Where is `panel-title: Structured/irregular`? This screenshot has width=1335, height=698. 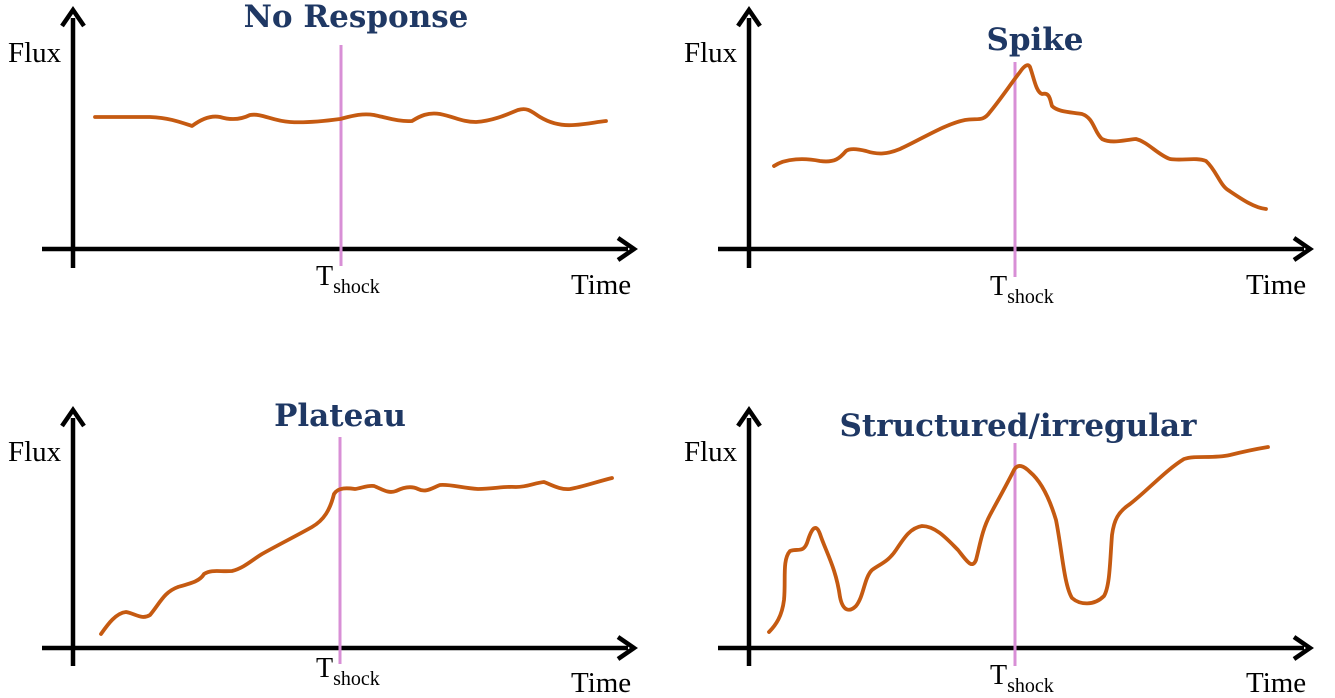 panel-title: Structured/irregular is located at coordinates (1019, 426).